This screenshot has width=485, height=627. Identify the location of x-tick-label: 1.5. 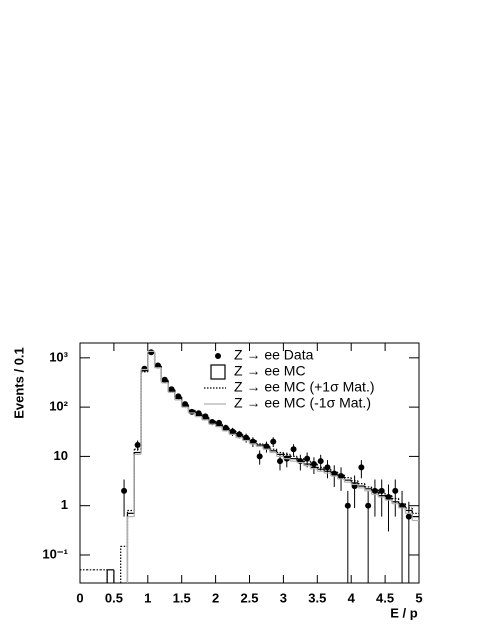
(182, 597).